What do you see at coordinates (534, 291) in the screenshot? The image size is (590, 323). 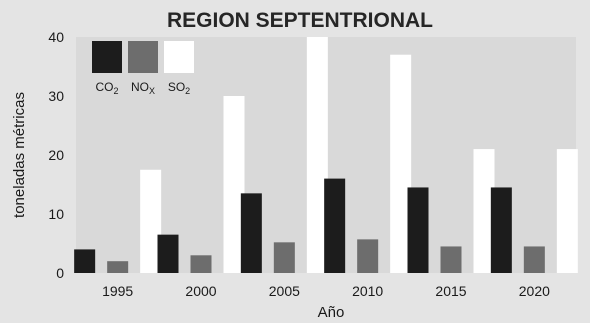 I see `x-tick-label: 2020` at bounding box center [534, 291].